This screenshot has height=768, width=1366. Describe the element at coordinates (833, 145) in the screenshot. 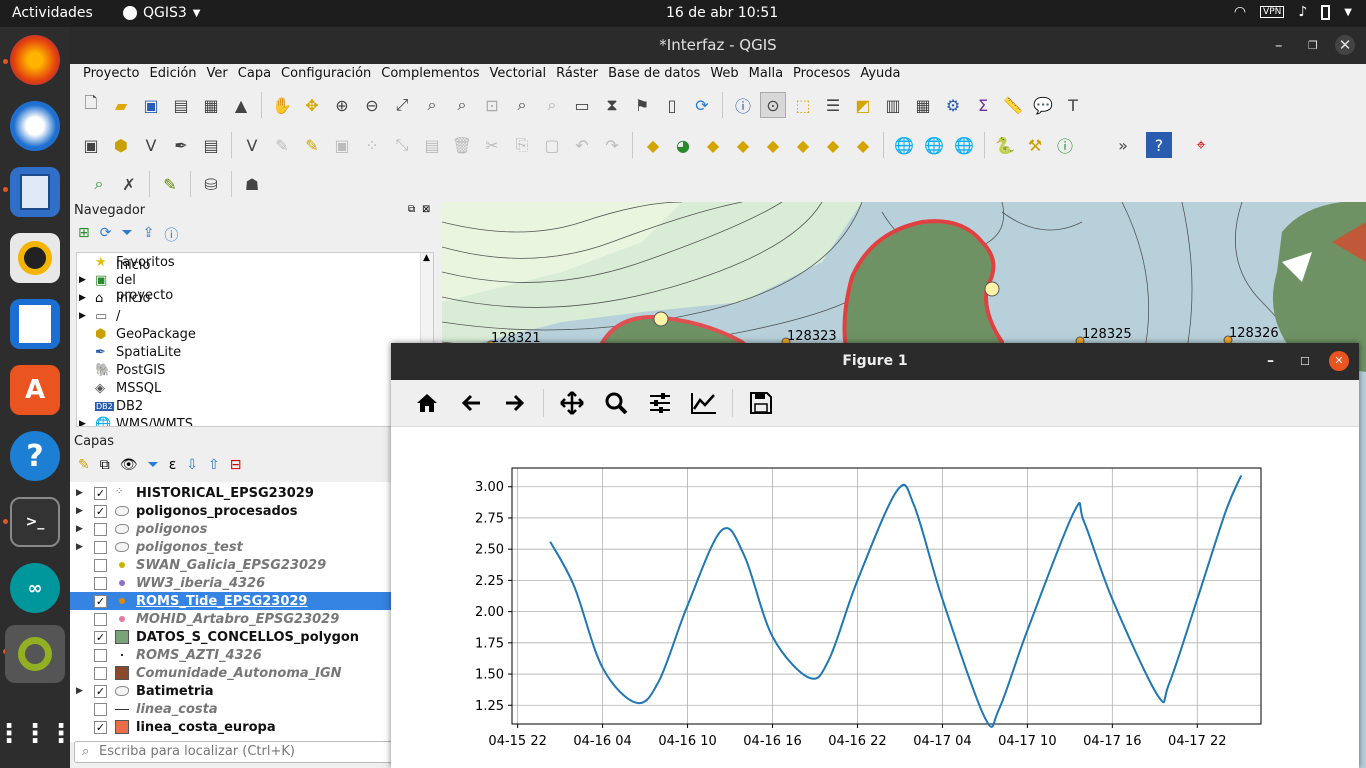

I see `label-rotate-icon: ◆` at that location.